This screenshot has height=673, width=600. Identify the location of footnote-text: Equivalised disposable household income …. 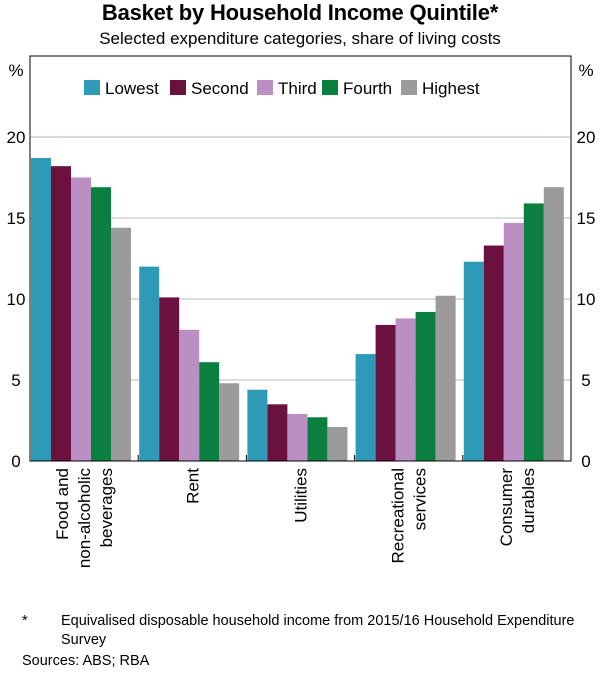
(318, 630).